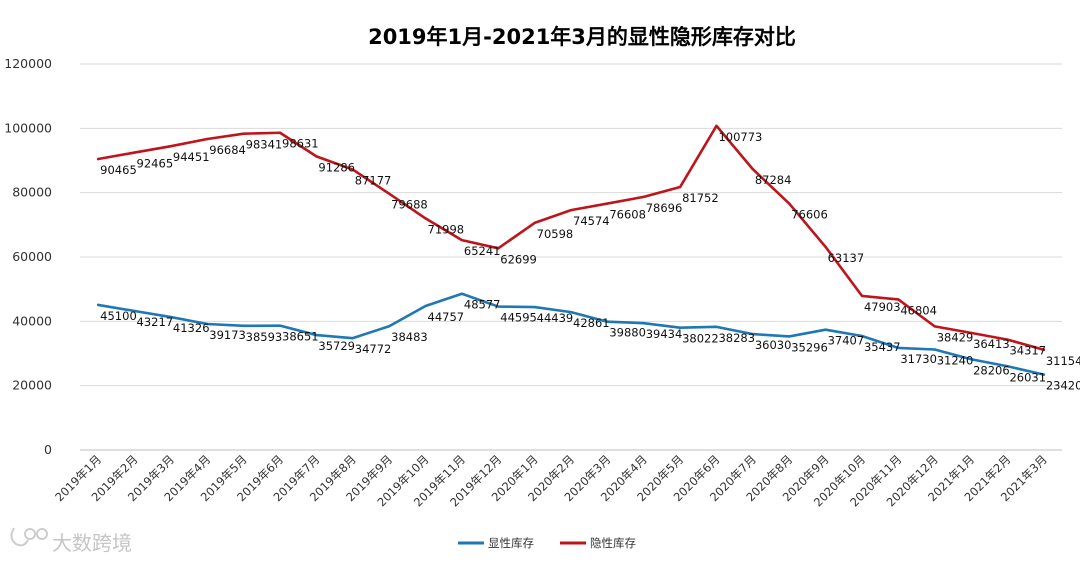 The width and height of the screenshot is (1080, 562). I want to click on data-label: 98631, so click(300, 144).